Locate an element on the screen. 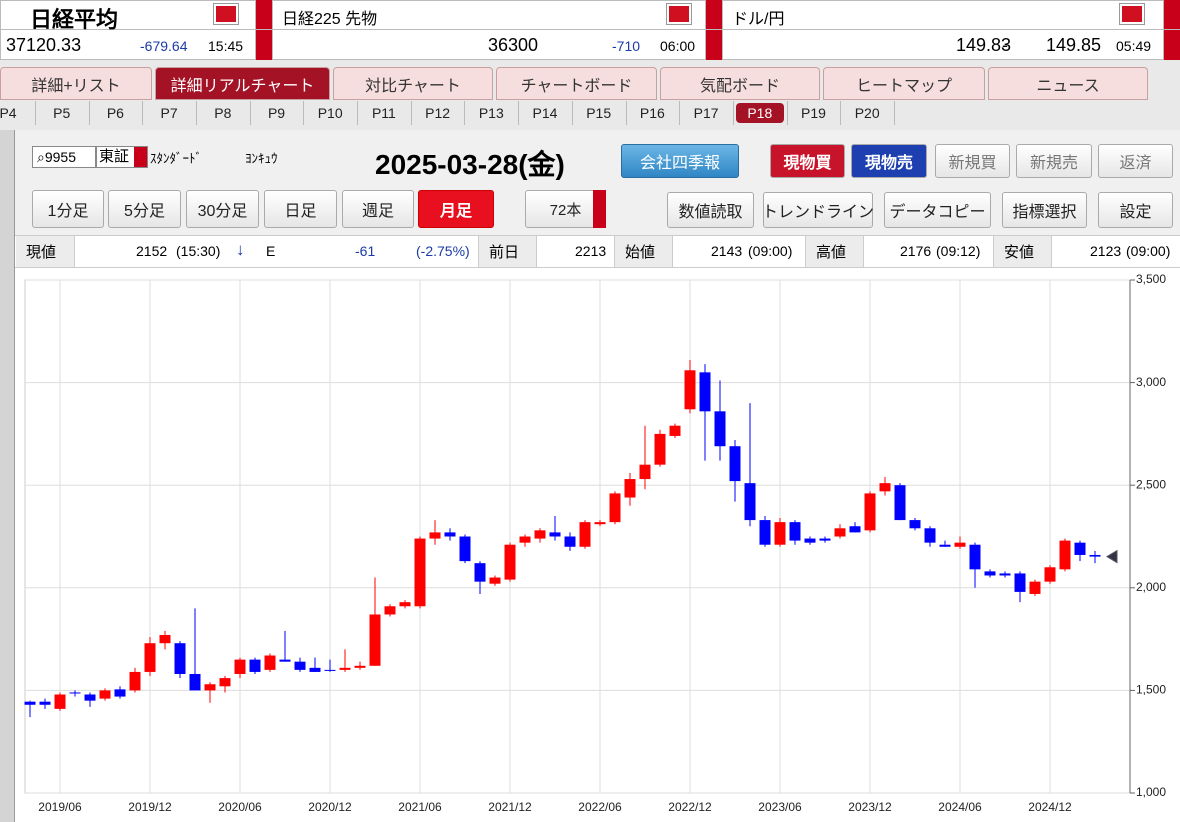  period-button: 週足 is located at coordinates (378, 209).